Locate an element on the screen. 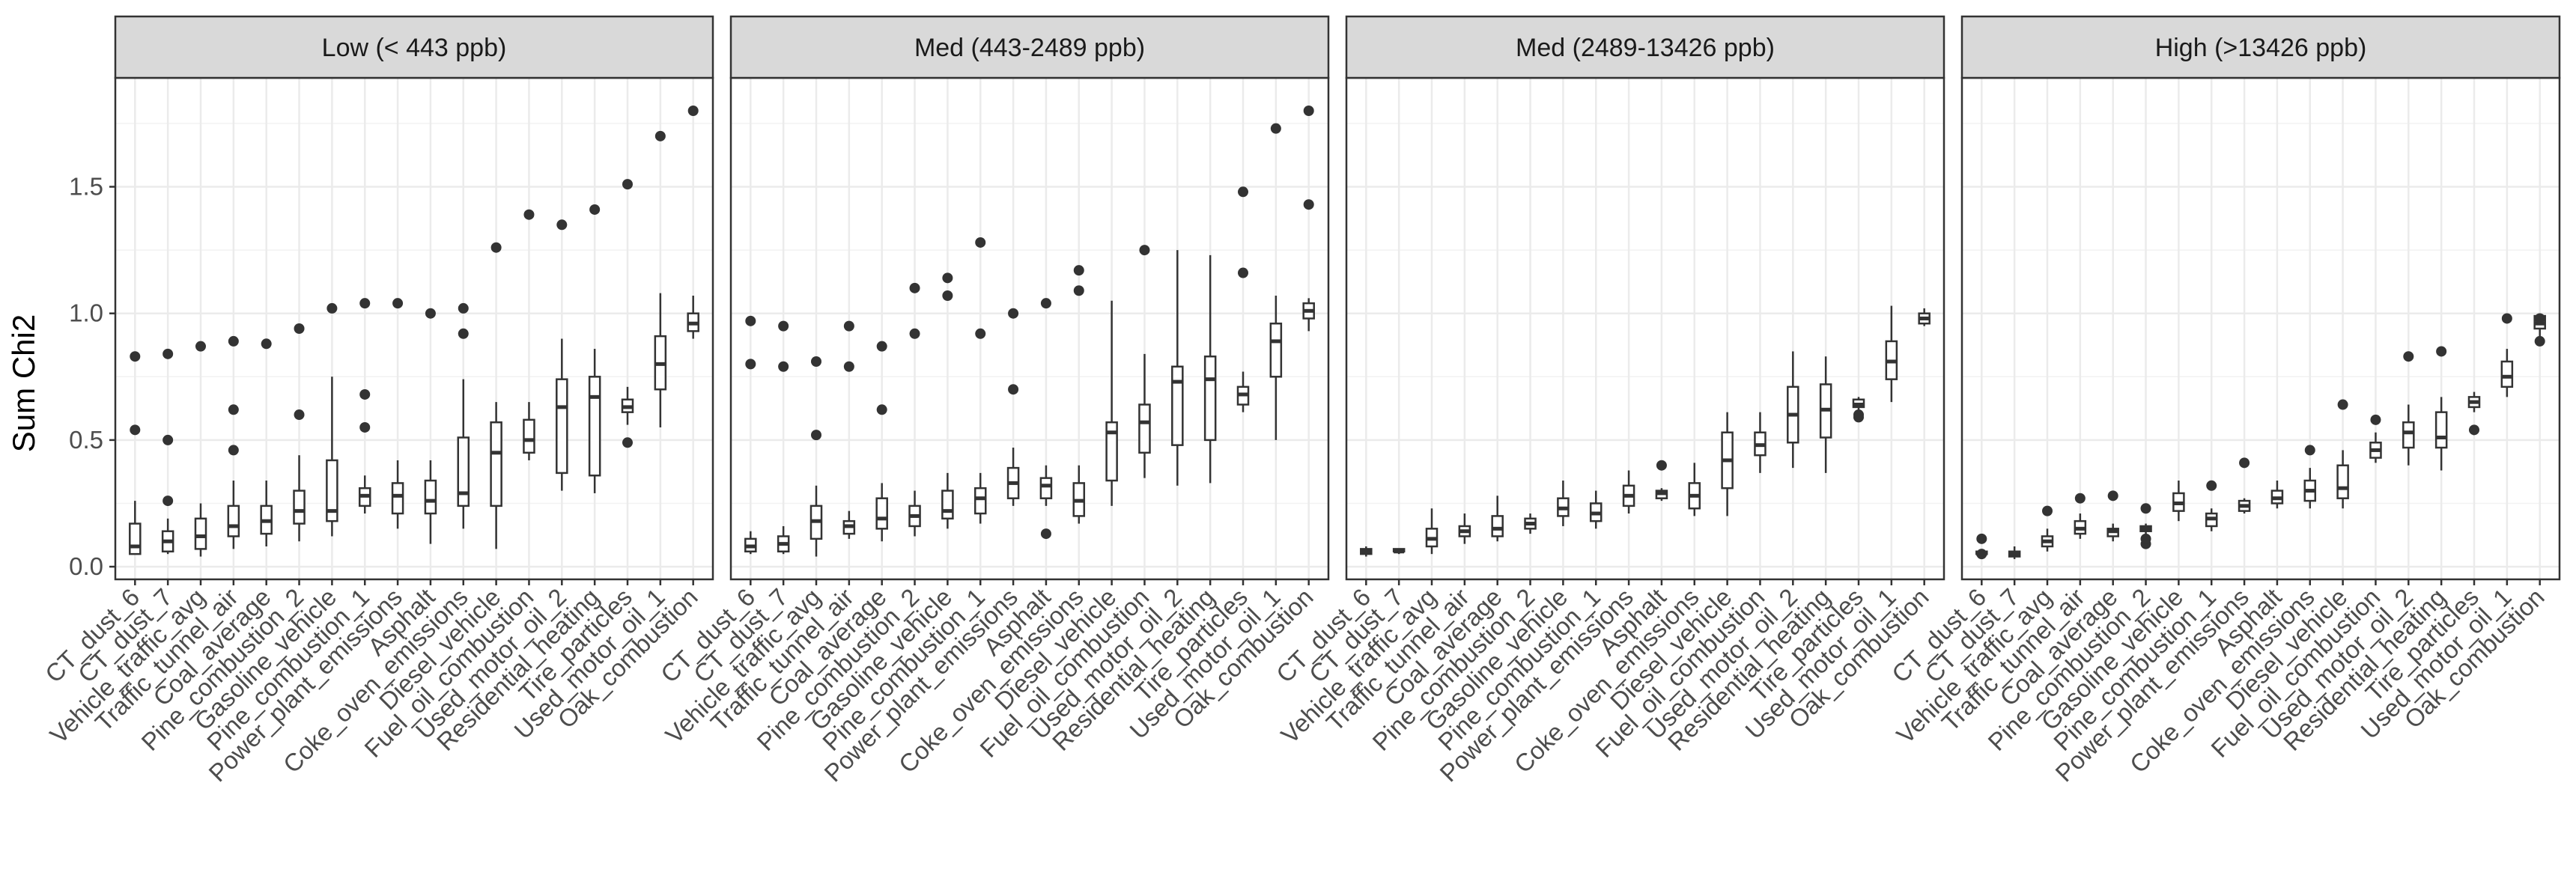 The height and width of the screenshot is (878, 2576). facet-strip-label: Med (443-2489 ppb) is located at coordinates (1029, 48).